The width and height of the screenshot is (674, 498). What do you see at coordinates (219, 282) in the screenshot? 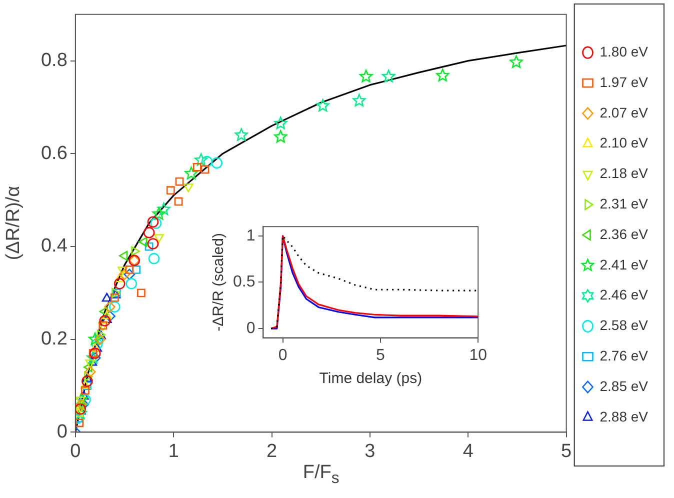
I see `y-axis-title: -ΔR/R (scaled)` at bounding box center [219, 282].